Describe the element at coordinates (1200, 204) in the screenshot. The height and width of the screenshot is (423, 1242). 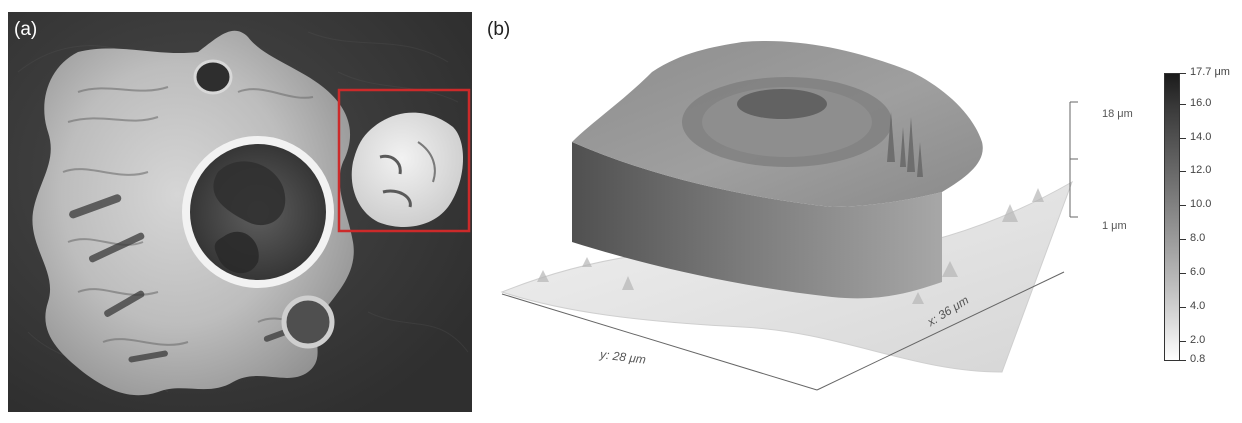
I see `colorbar-tick-10: 10.0` at that location.